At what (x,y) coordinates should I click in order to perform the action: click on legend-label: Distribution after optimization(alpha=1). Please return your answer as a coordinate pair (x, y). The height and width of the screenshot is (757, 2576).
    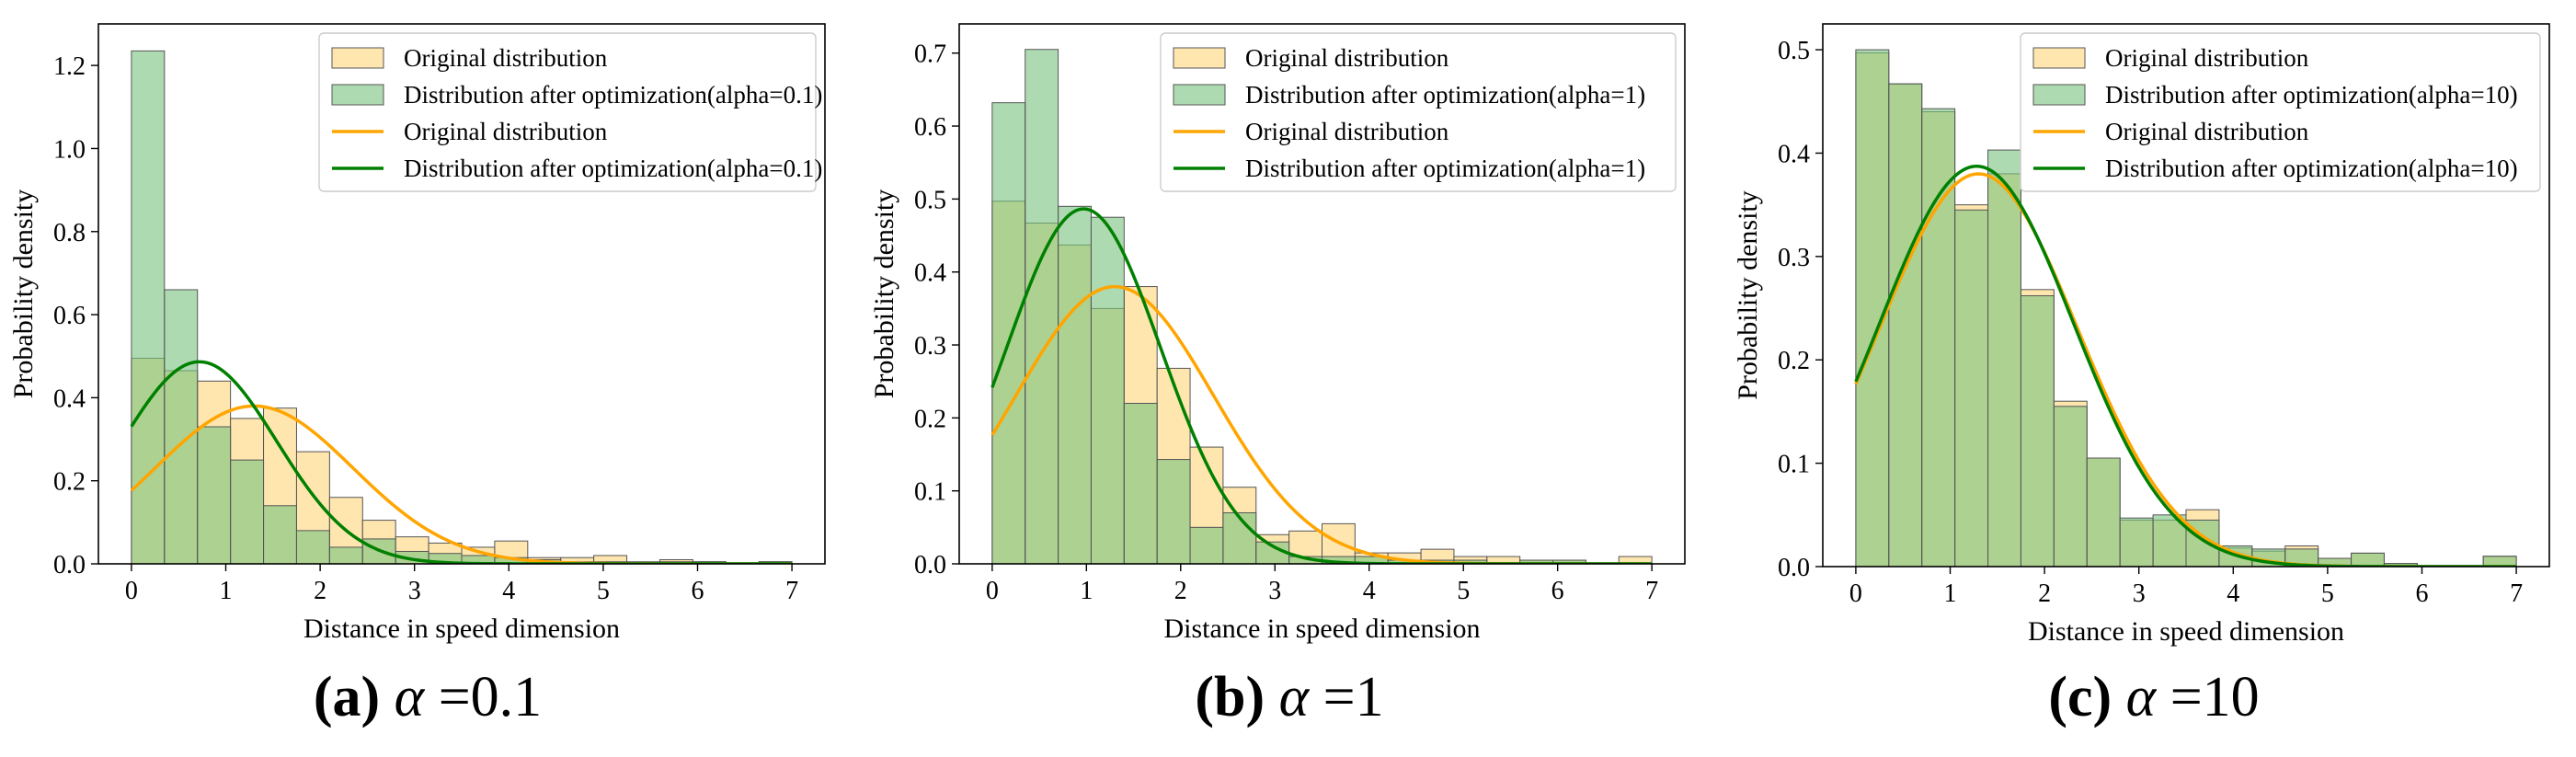
    Looking at the image, I should click on (1445, 95).